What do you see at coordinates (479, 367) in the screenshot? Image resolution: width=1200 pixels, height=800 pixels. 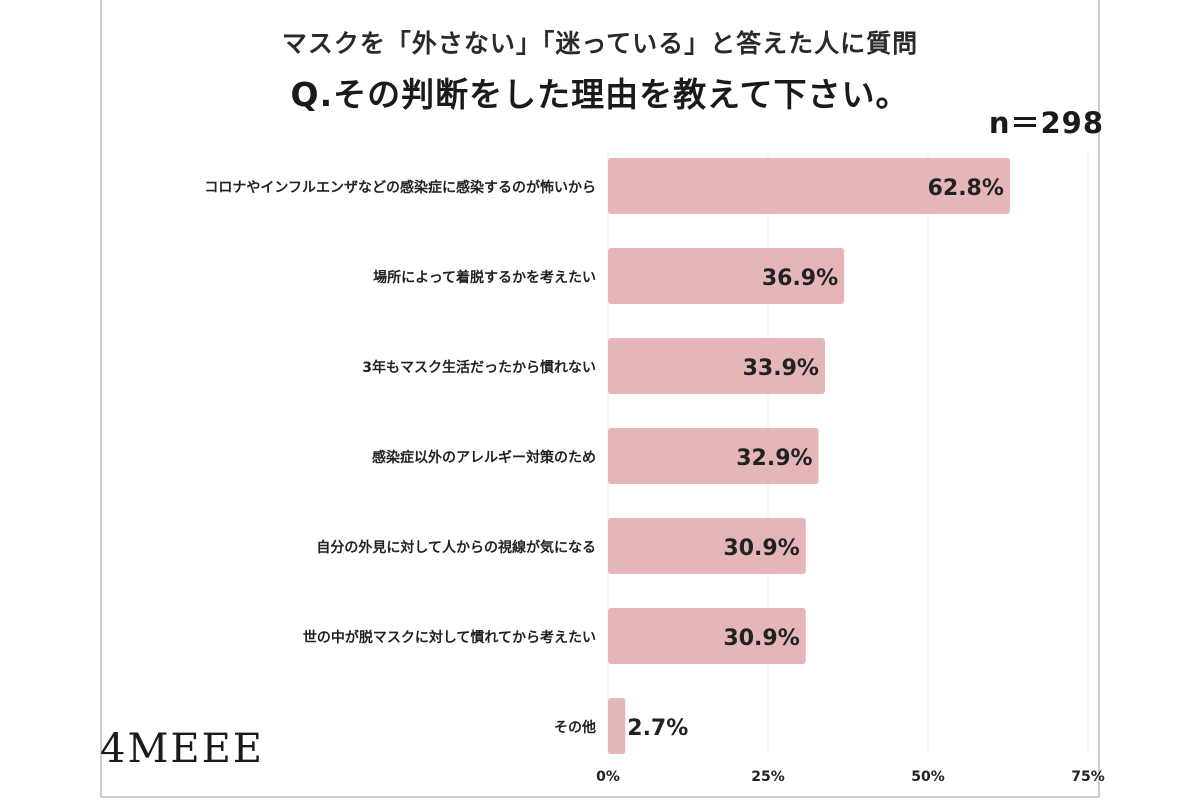 I see `category-label: 3年もマスク生活だったから慣れない` at bounding box center [479, 367].